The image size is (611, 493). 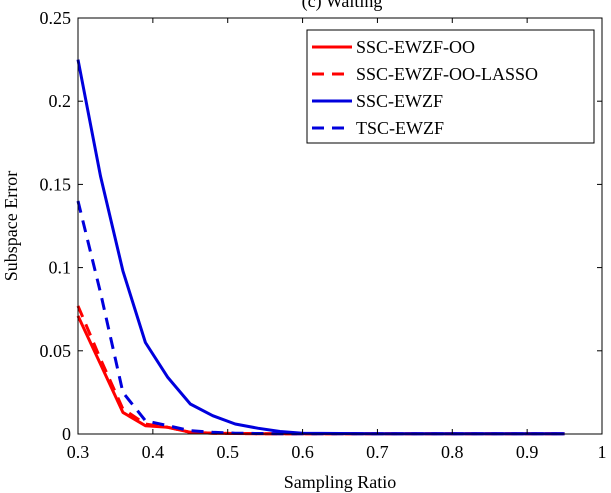 What do you see at coordinates (527, 452) in the screenshot?
I see `x-tick-label: 0.9` at bounding box center [527, 452].